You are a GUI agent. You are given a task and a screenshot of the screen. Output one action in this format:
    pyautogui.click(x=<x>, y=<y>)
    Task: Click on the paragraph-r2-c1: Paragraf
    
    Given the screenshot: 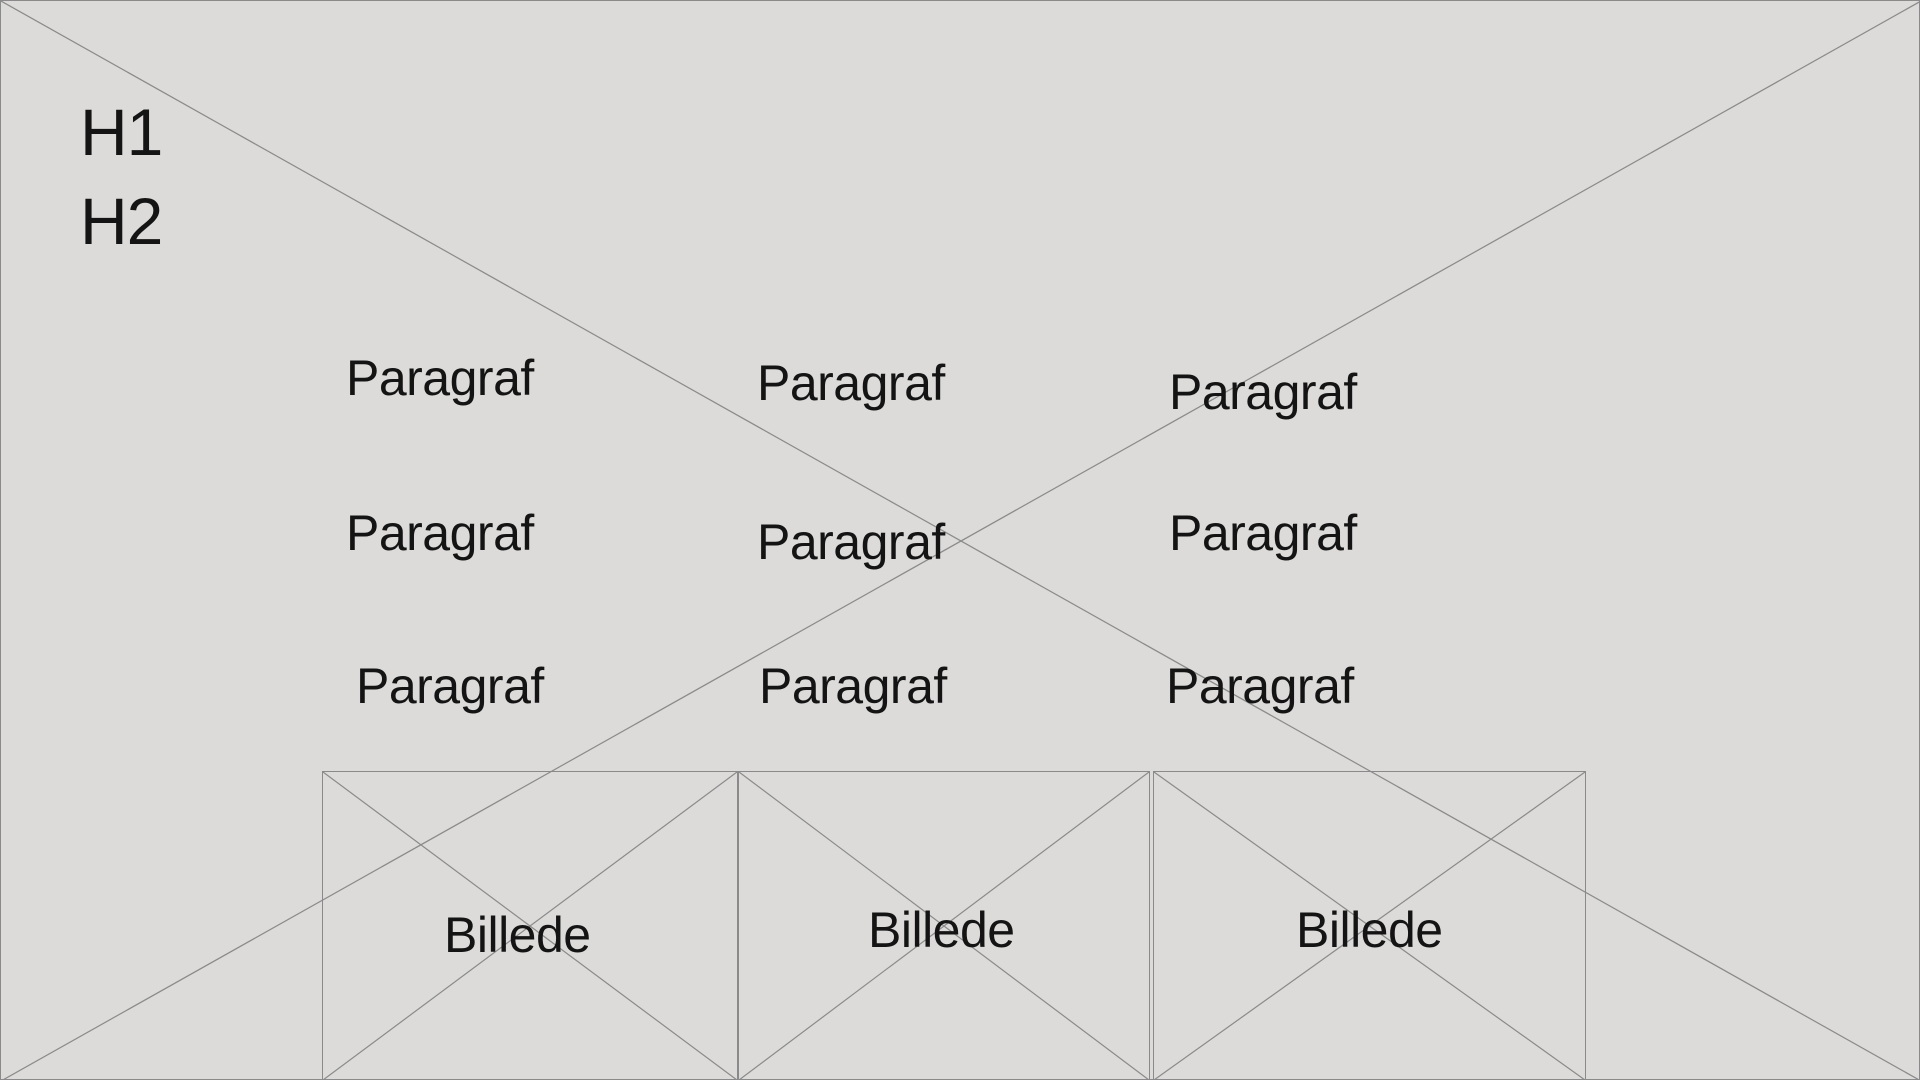 What is the action you would take?
    pyautogui.click(x=440, y=533)
    